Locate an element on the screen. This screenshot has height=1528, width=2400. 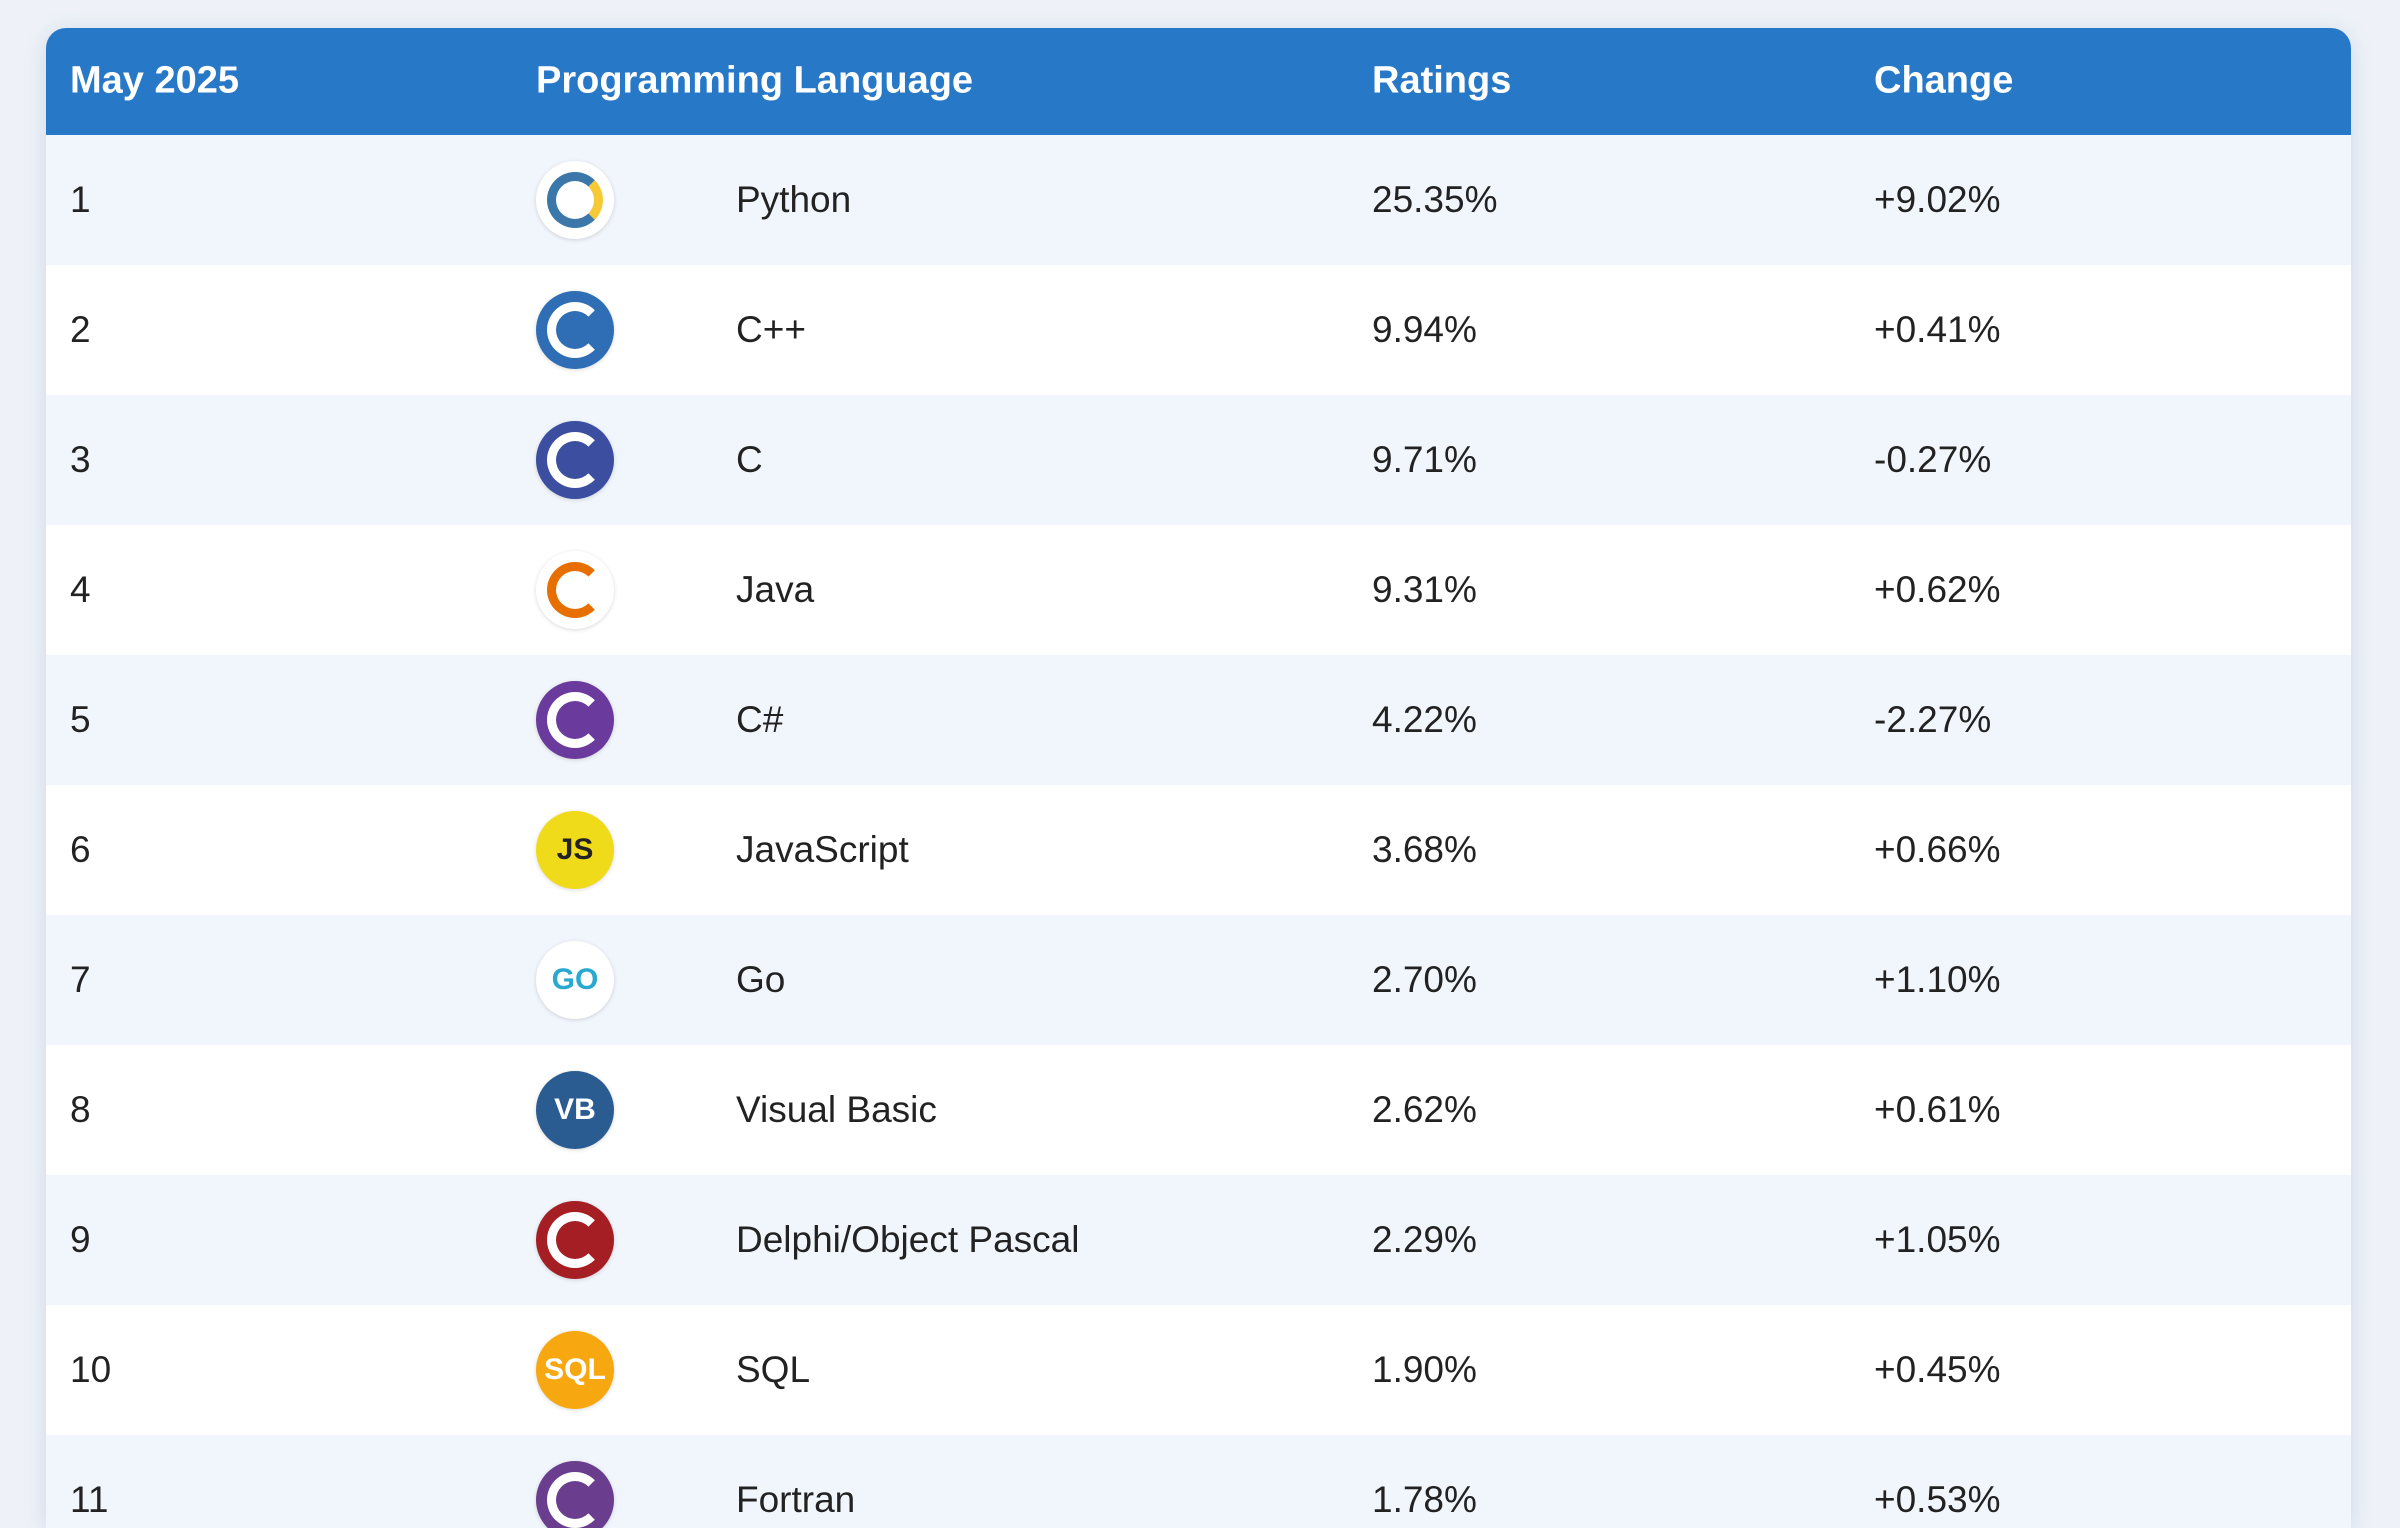
rating: 25.35% is located at coordinates (1435, 199).